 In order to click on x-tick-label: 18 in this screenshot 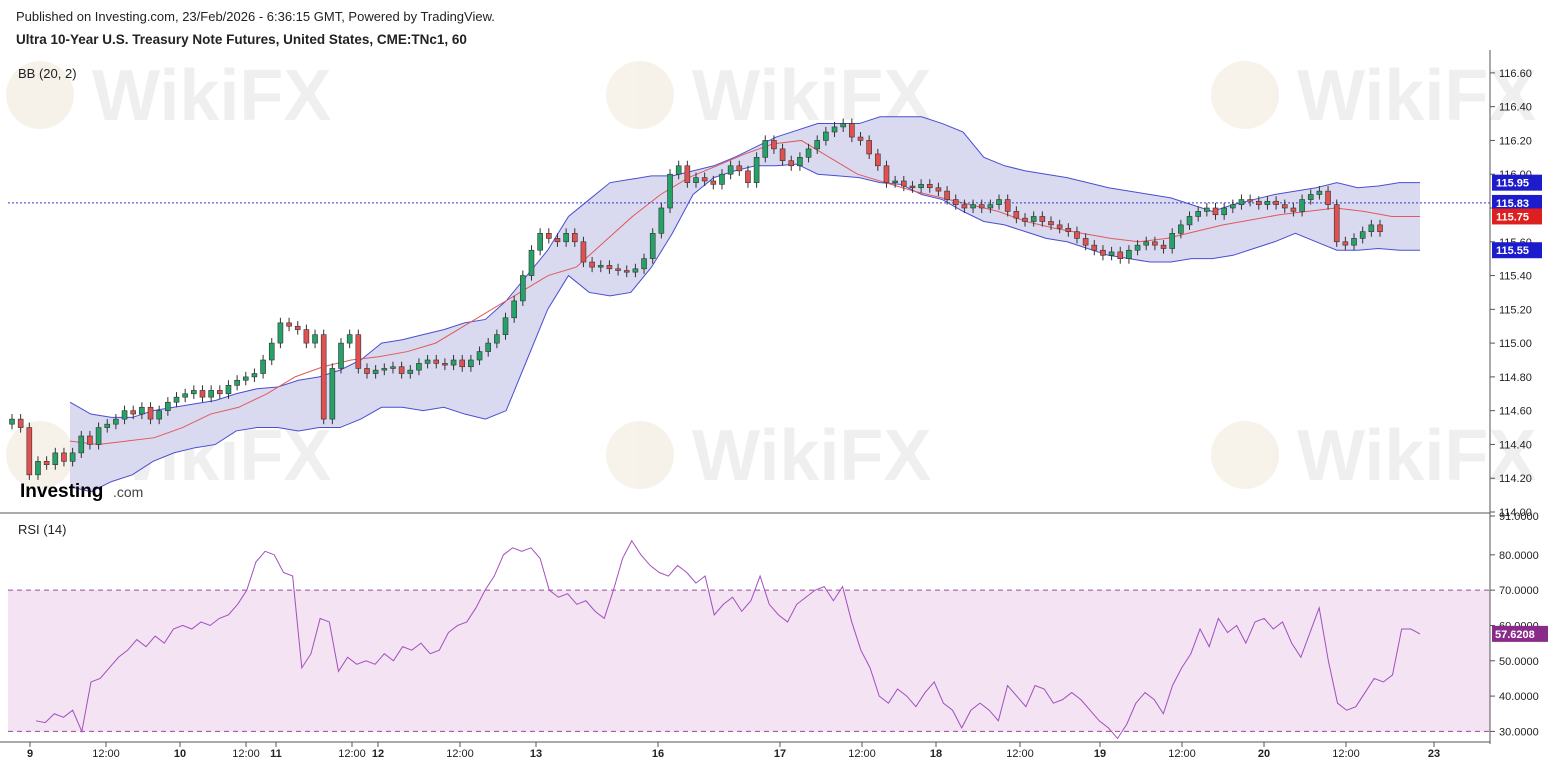, I will do `click(936, 754)`.